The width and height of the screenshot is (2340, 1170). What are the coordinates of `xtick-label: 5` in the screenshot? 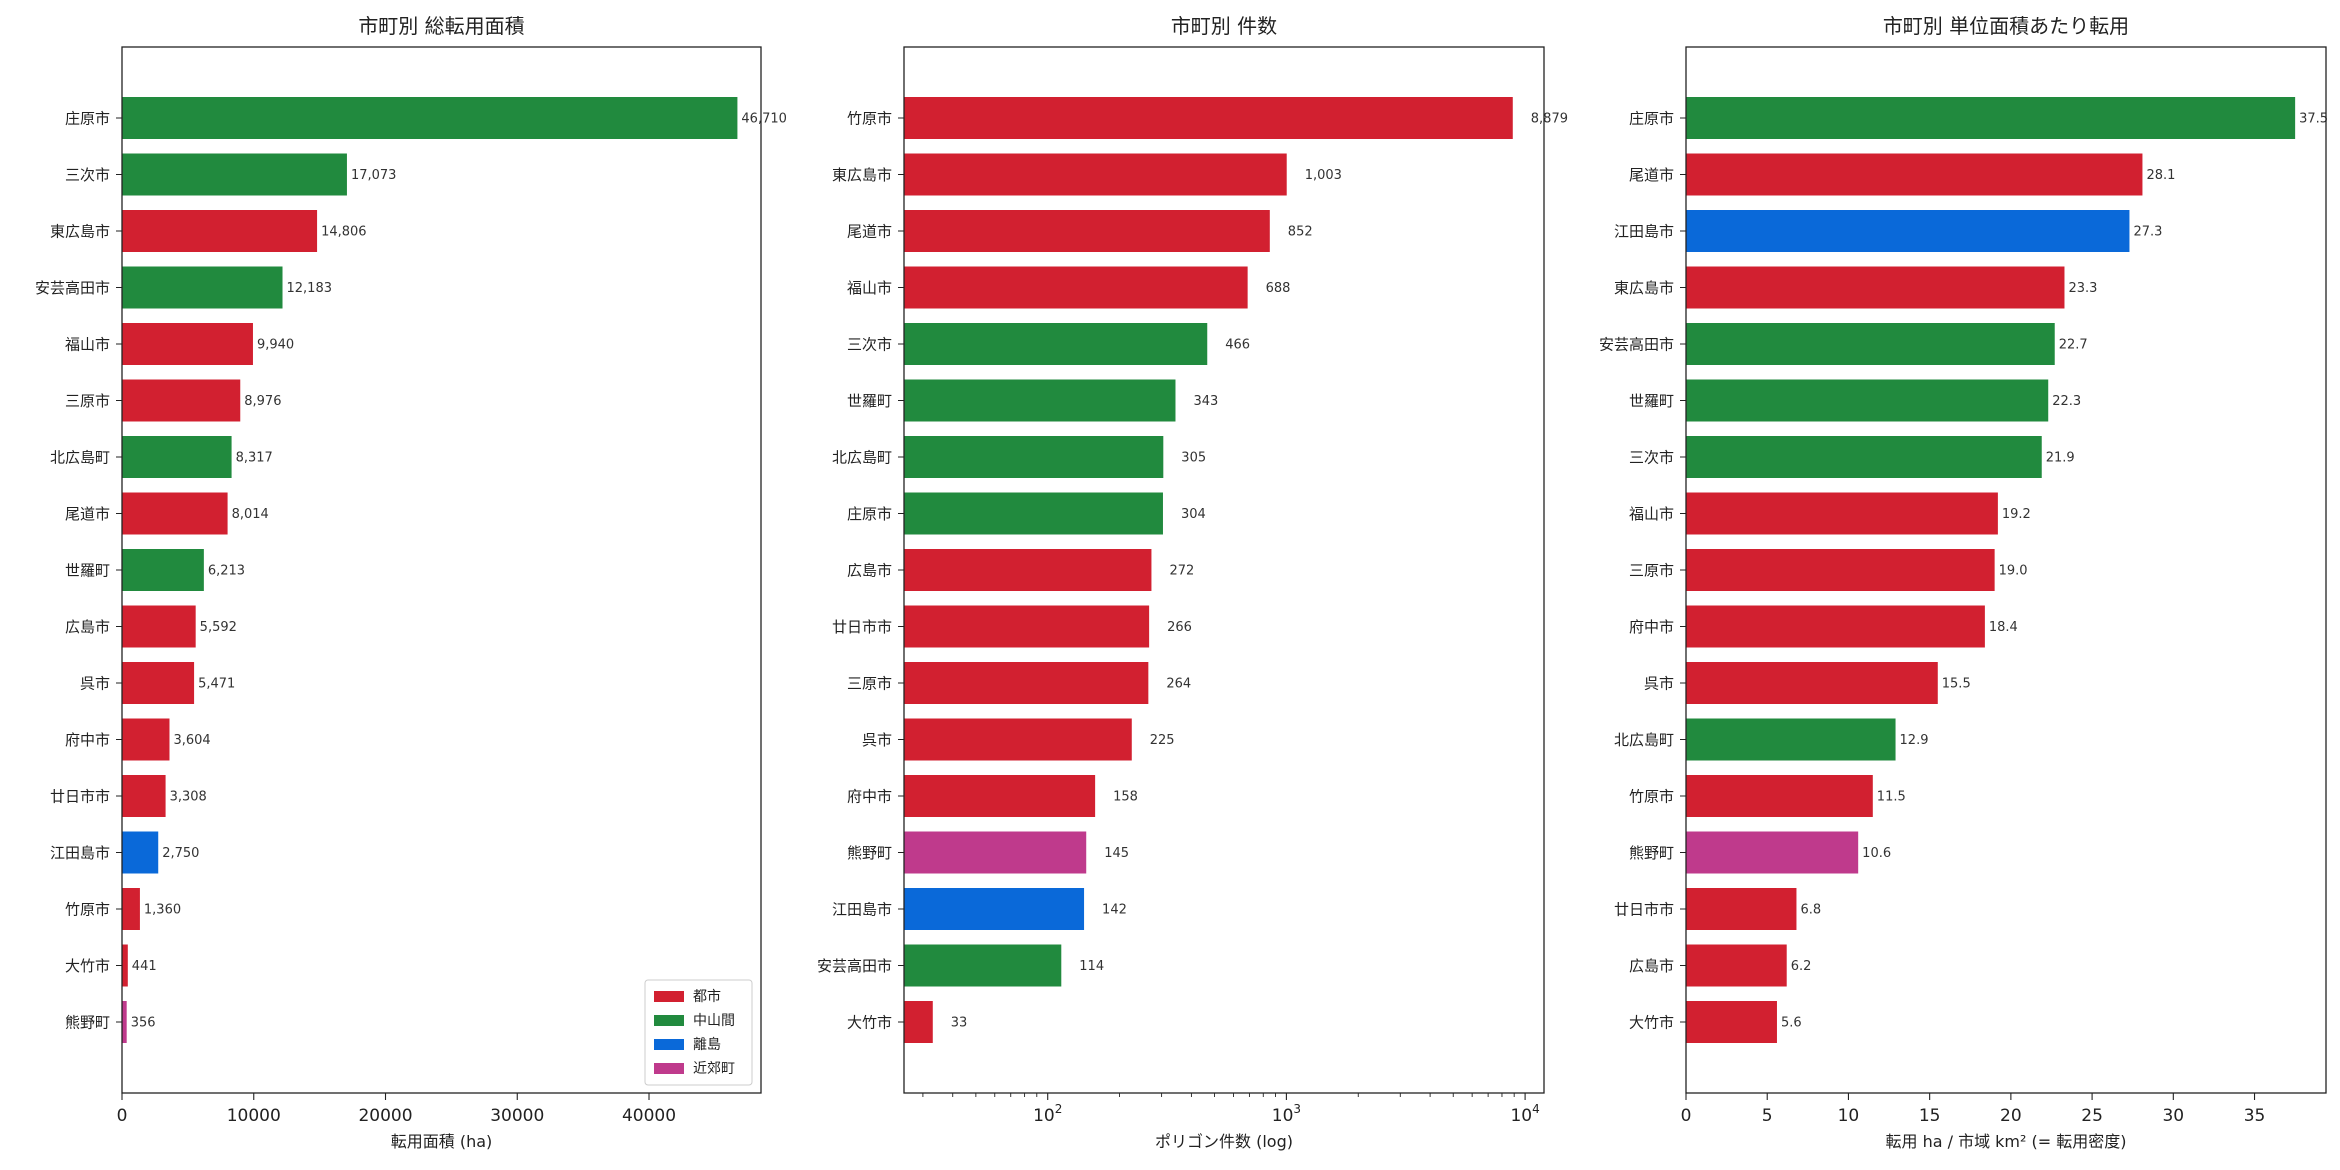 It's located at (1767, 1116).